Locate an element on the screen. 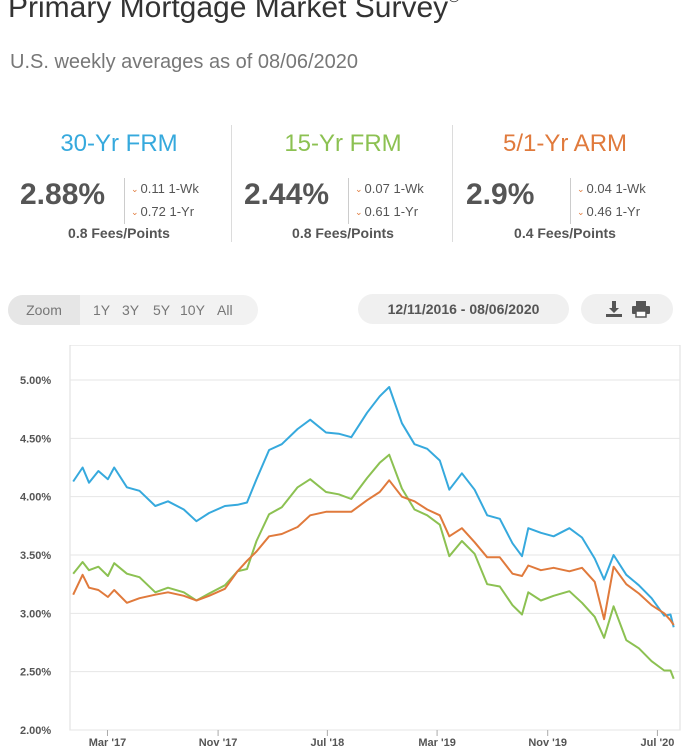  weekly-change: 0.04 1-Wk is located at coordinates (616, 188).